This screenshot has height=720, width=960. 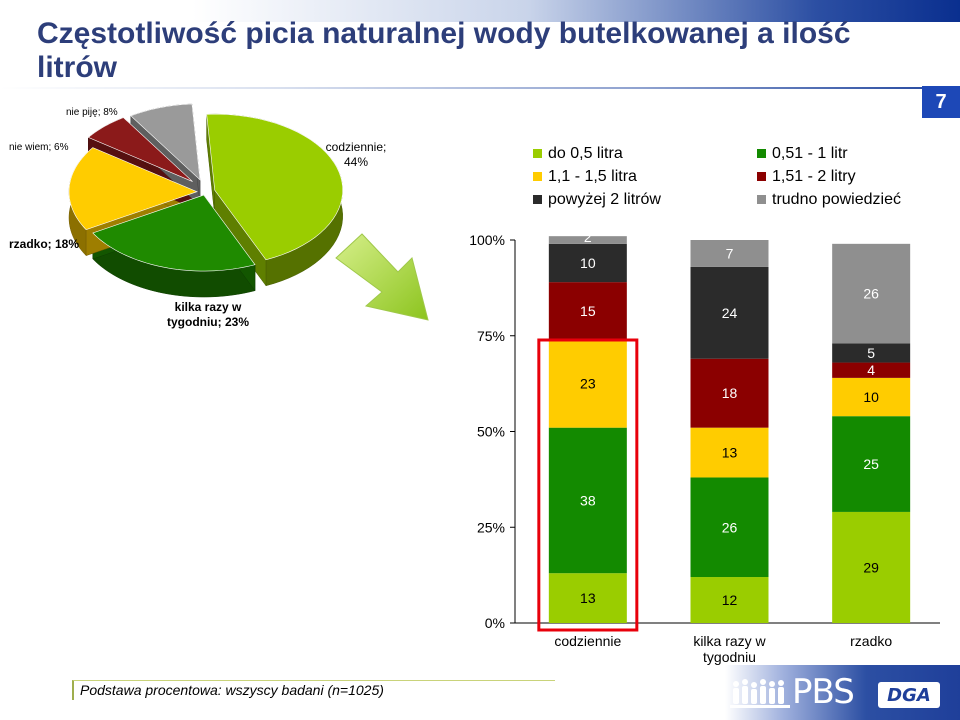 I want to click on legend-item: 1,51 - 2 litry, so click(x=806, y=176).